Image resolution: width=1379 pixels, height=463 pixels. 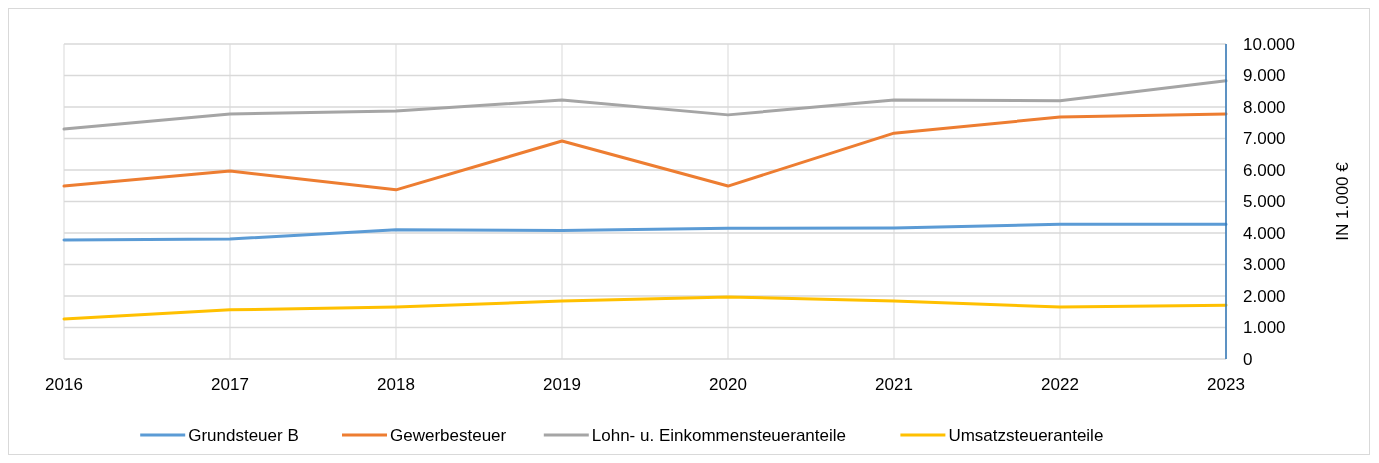 I want to click on x-tick-label: 2018, so click(x=396, y=384).